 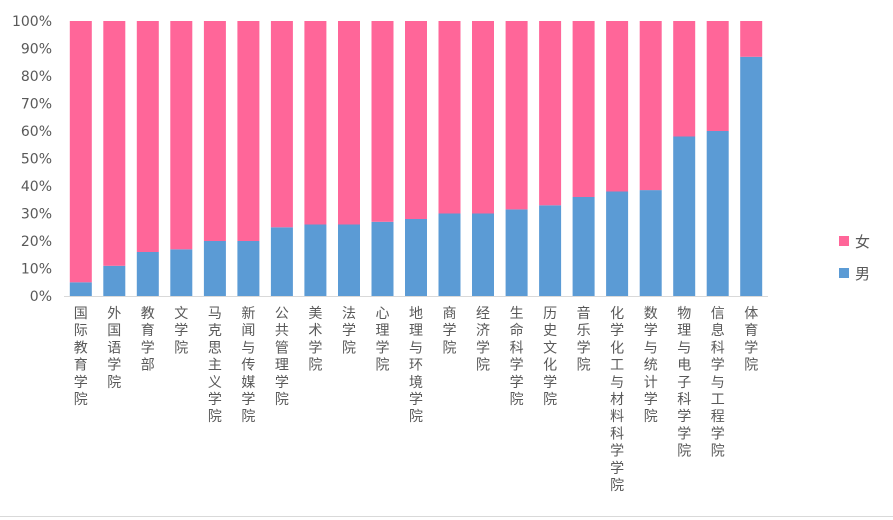 What do you see at coordinates (446, 516) in the screenshot?
I see `frame-bottom-border` at bounding box center [446, 516].